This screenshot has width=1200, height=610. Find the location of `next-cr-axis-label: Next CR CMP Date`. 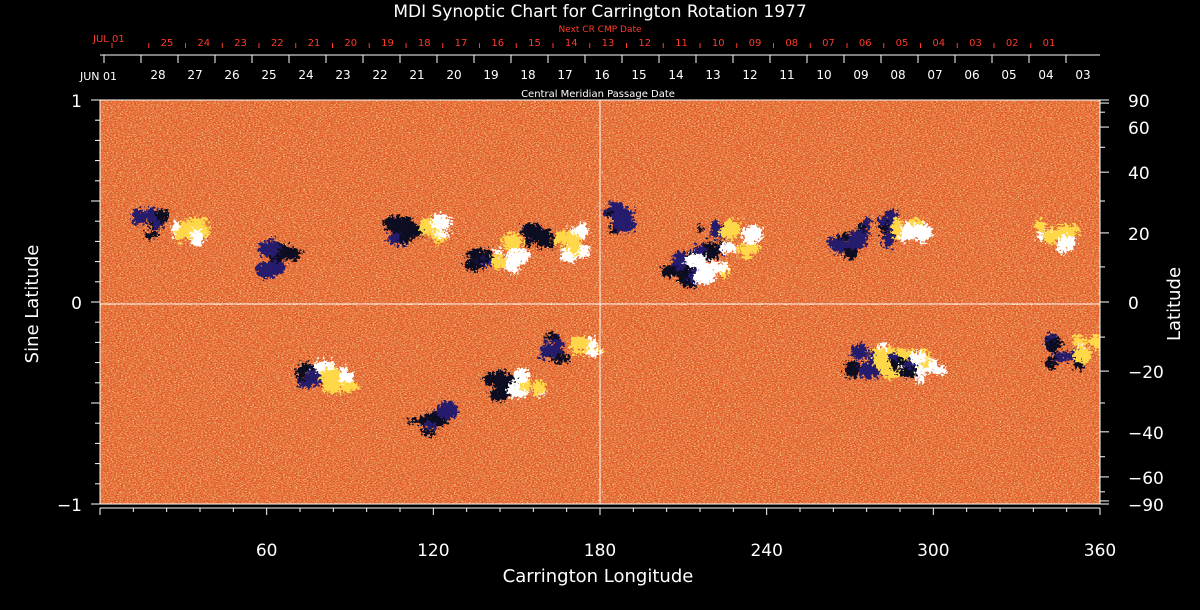

next-cr-axis-label: Next CR CMP Date is located at coordinates (600, 30).